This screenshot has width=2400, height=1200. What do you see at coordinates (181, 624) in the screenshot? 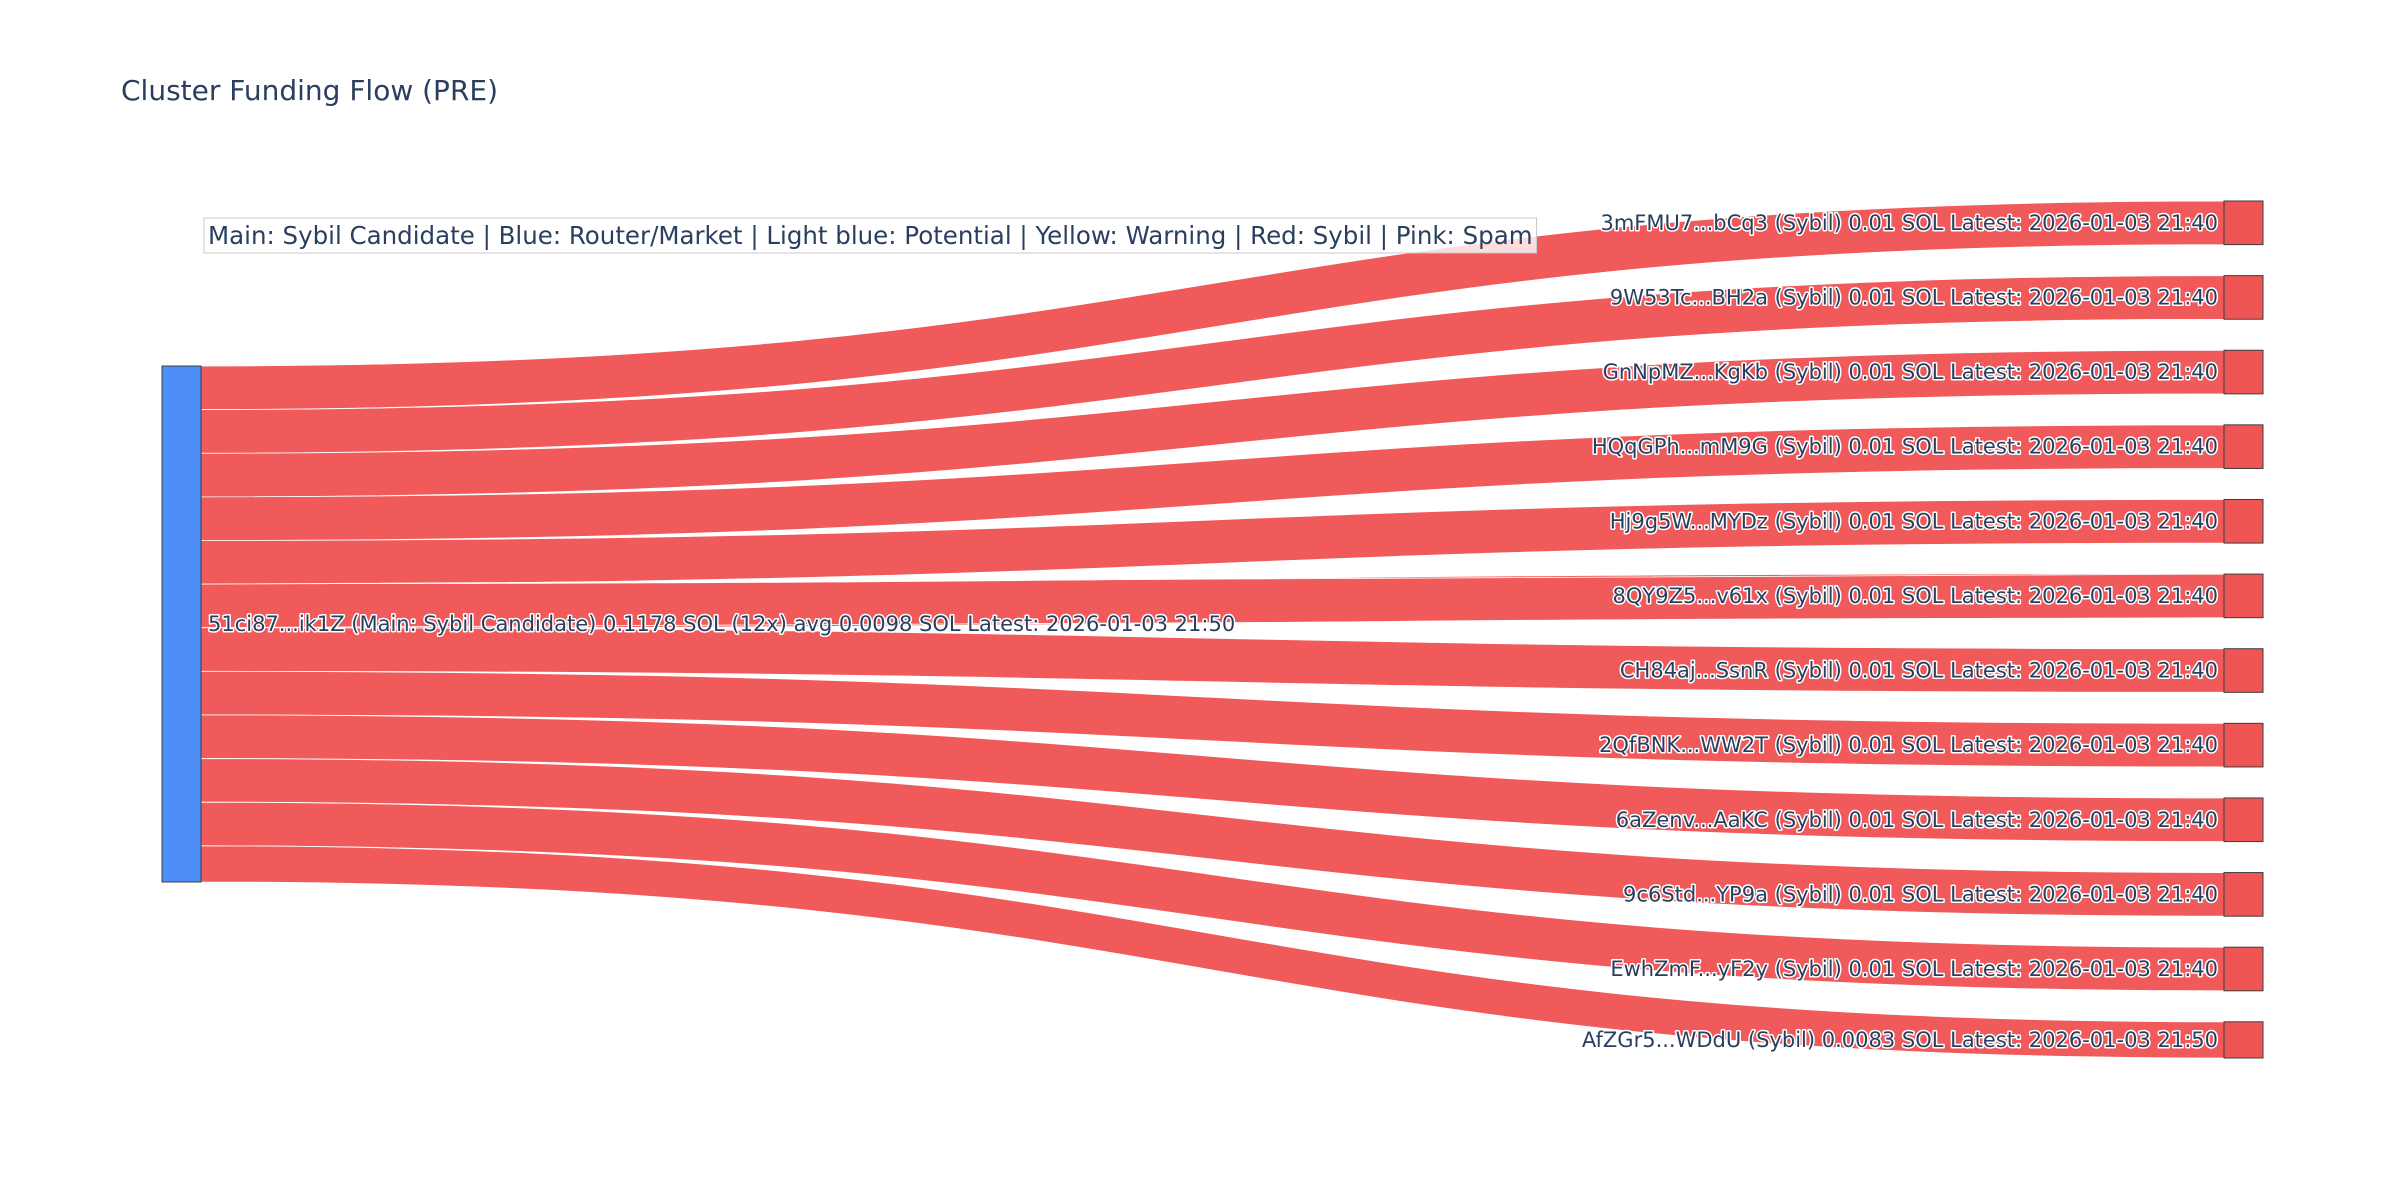
I see `source-node` at bounding box center [181, 624].